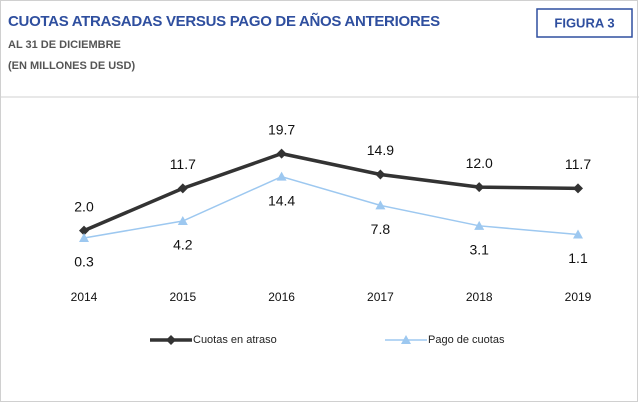 The image size is (639, 408). I want to click on badge: FIGURA 3, so click(584, 22).